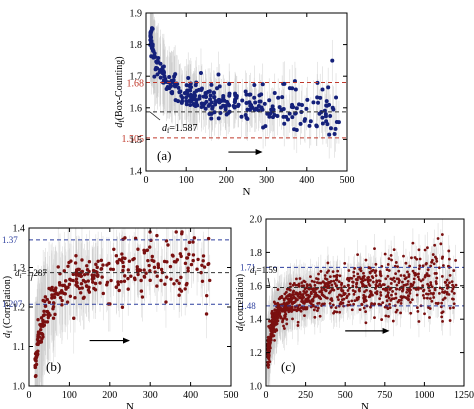 The width and height of the screenshot is (474, 409). What do you see at coordinates (10, 240) in the screenshot?
I see `panel-b-upper-reference-label: 1.37` at bounding box center [10, 240].